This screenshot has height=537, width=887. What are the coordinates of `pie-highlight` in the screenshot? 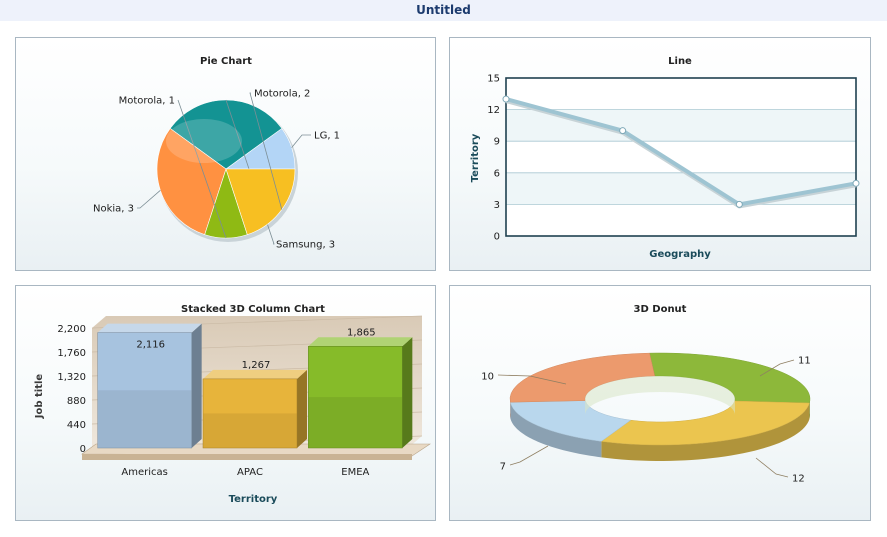 It's located at (204, 141).